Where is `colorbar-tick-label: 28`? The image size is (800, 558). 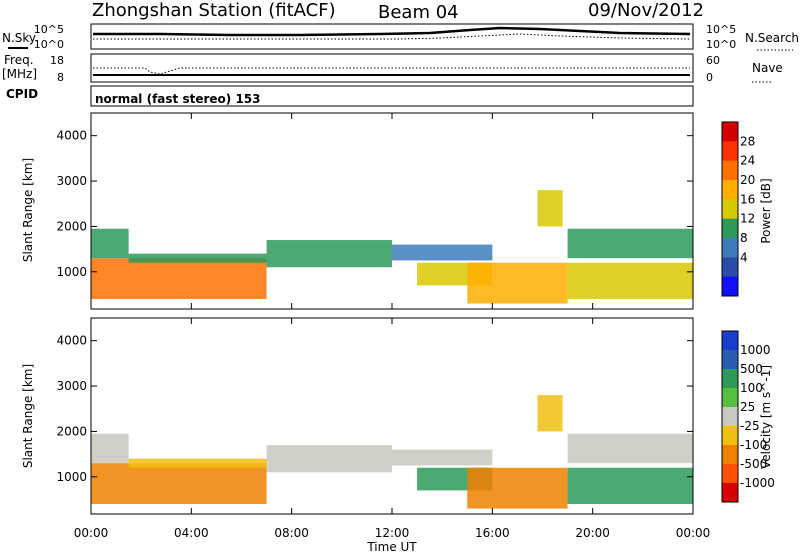 colorbar-tick-label: 28 is located at coordinates (747, 141).